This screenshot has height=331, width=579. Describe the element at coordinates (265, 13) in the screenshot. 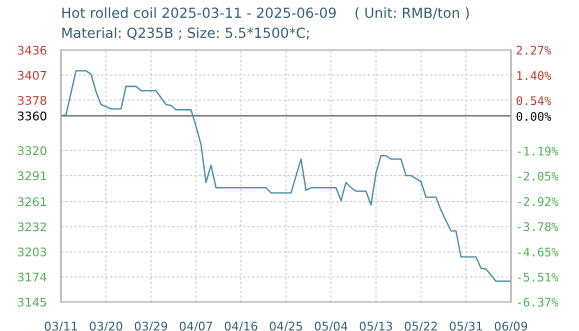

I see `chart-title: Hot rolled coil 2025-03-11 - 2025-06-09 ( Unit: RMB/ton )` at that location.